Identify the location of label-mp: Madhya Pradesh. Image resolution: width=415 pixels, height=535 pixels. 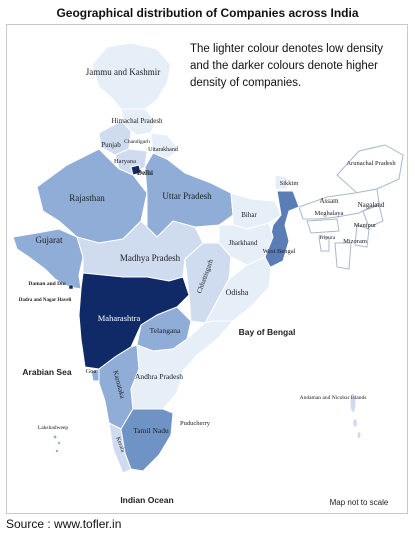
(150, 258).